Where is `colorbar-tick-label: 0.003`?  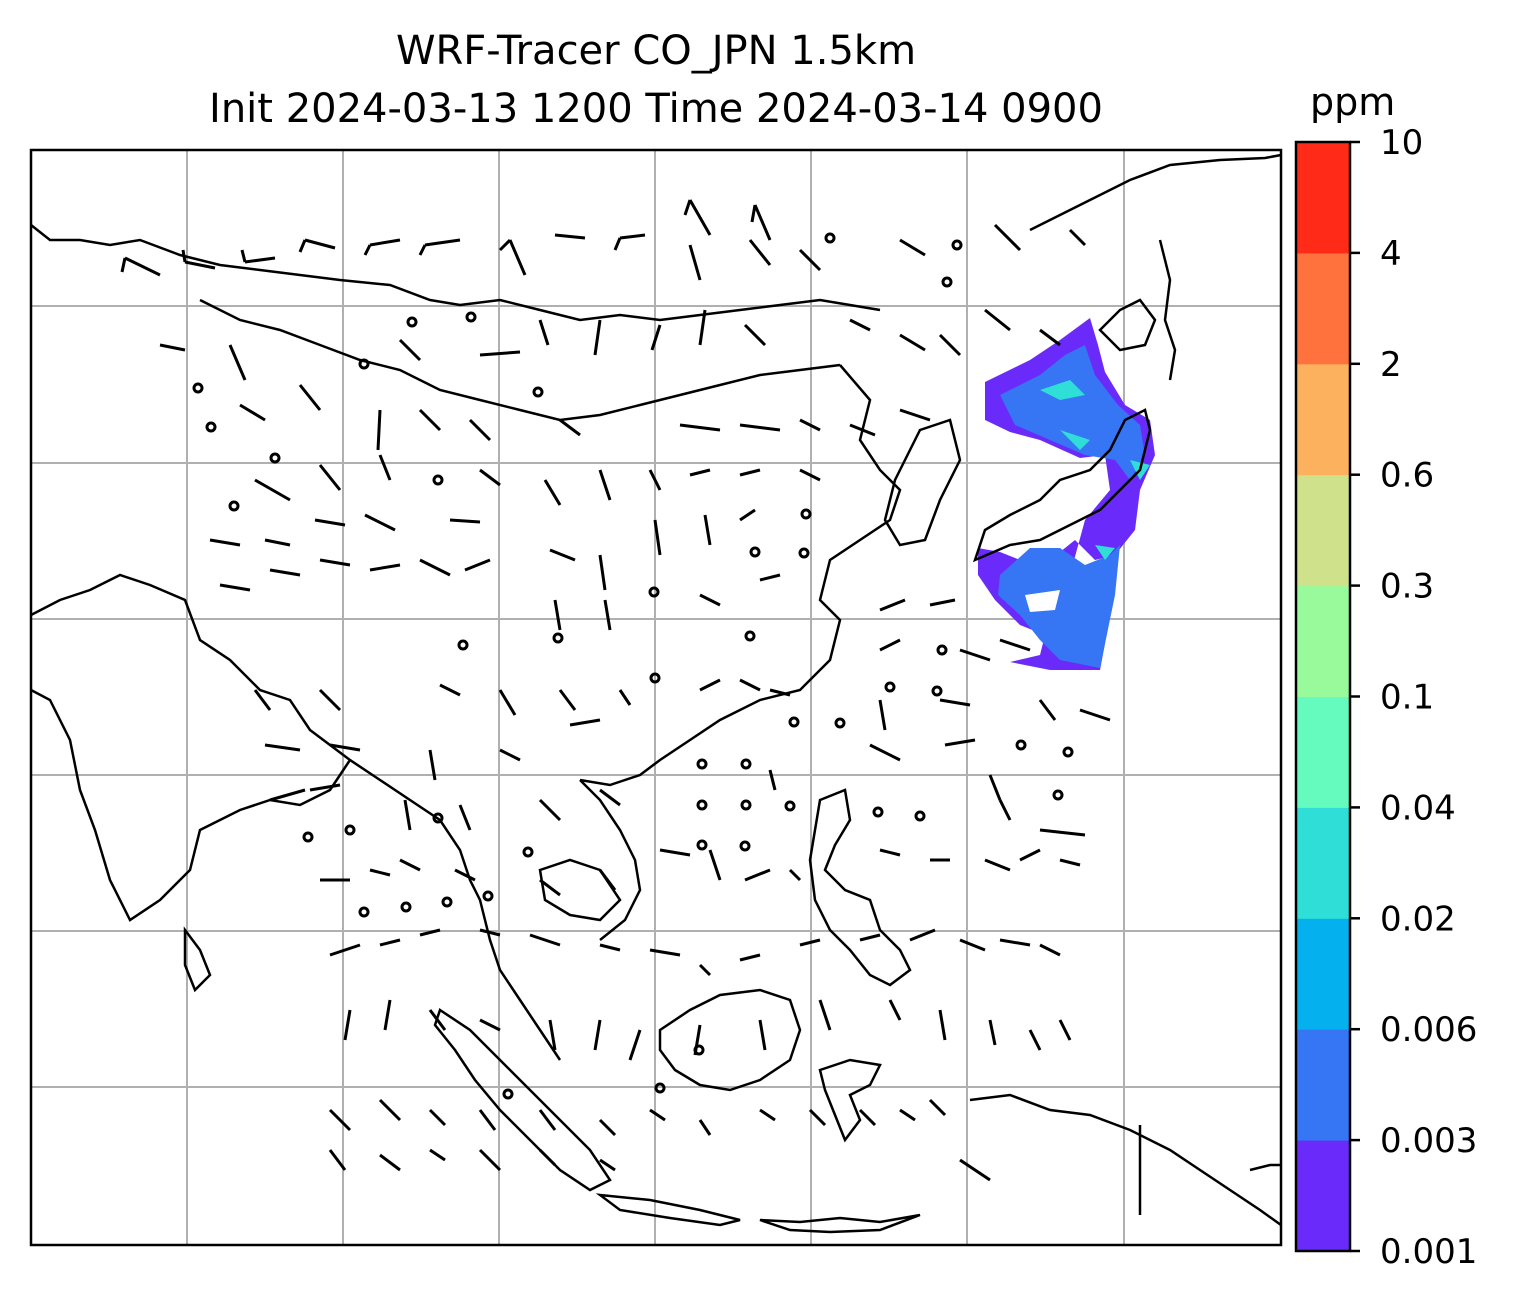 colorbar-tick-label: 0.003 is located at coordinates (1428, 1141).